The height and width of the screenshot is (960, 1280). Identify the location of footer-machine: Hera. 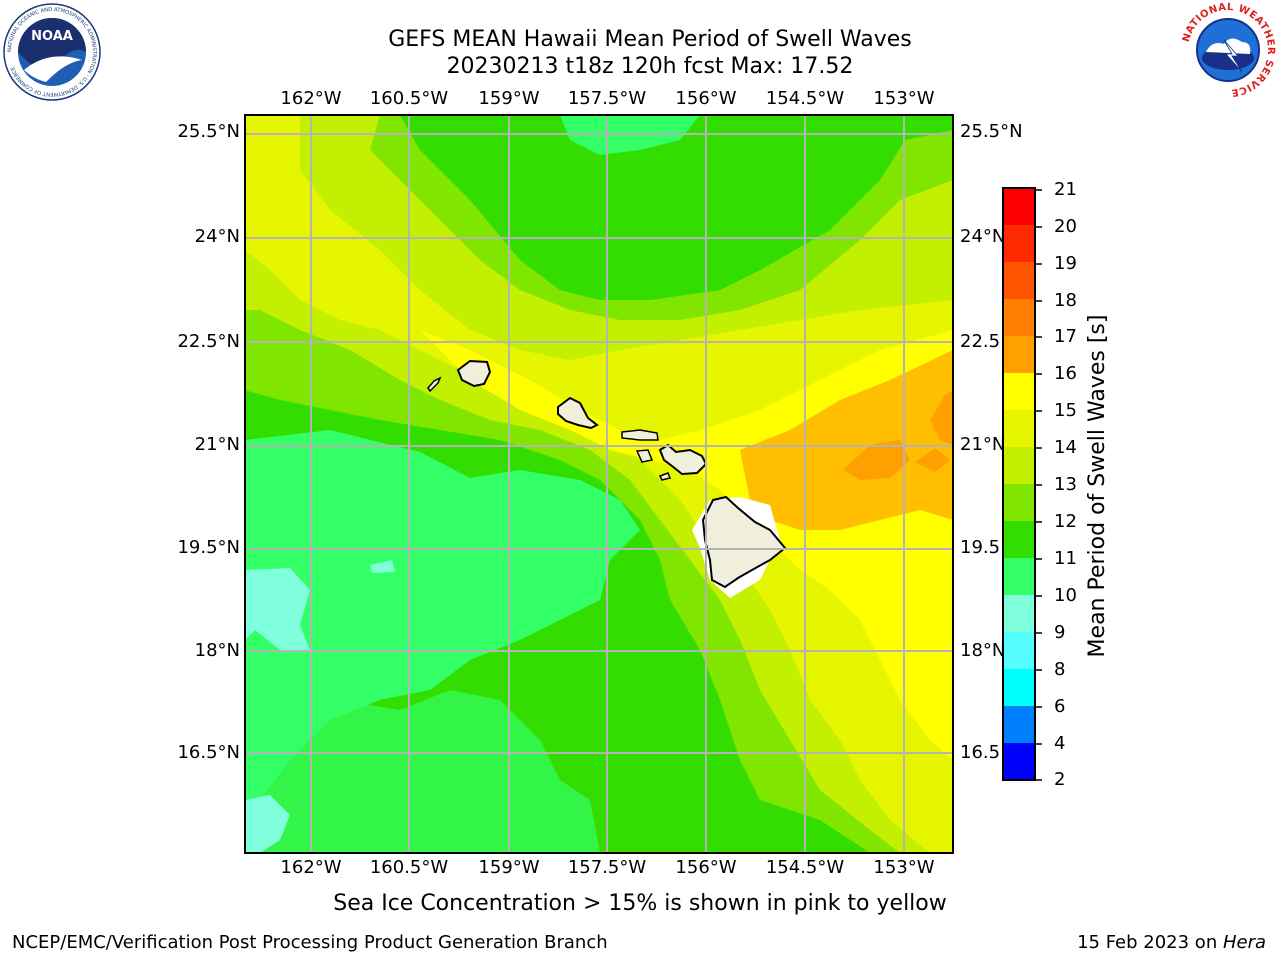
(1244, 942).